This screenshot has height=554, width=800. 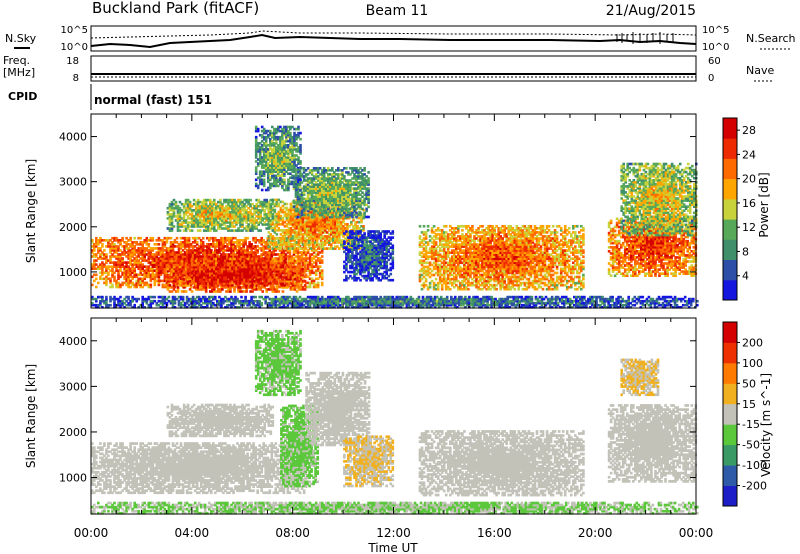 What do you see at coordinates (393, 68) in the screenshot?
I see `freq-panel-frame` at bounding box center [393, 68].